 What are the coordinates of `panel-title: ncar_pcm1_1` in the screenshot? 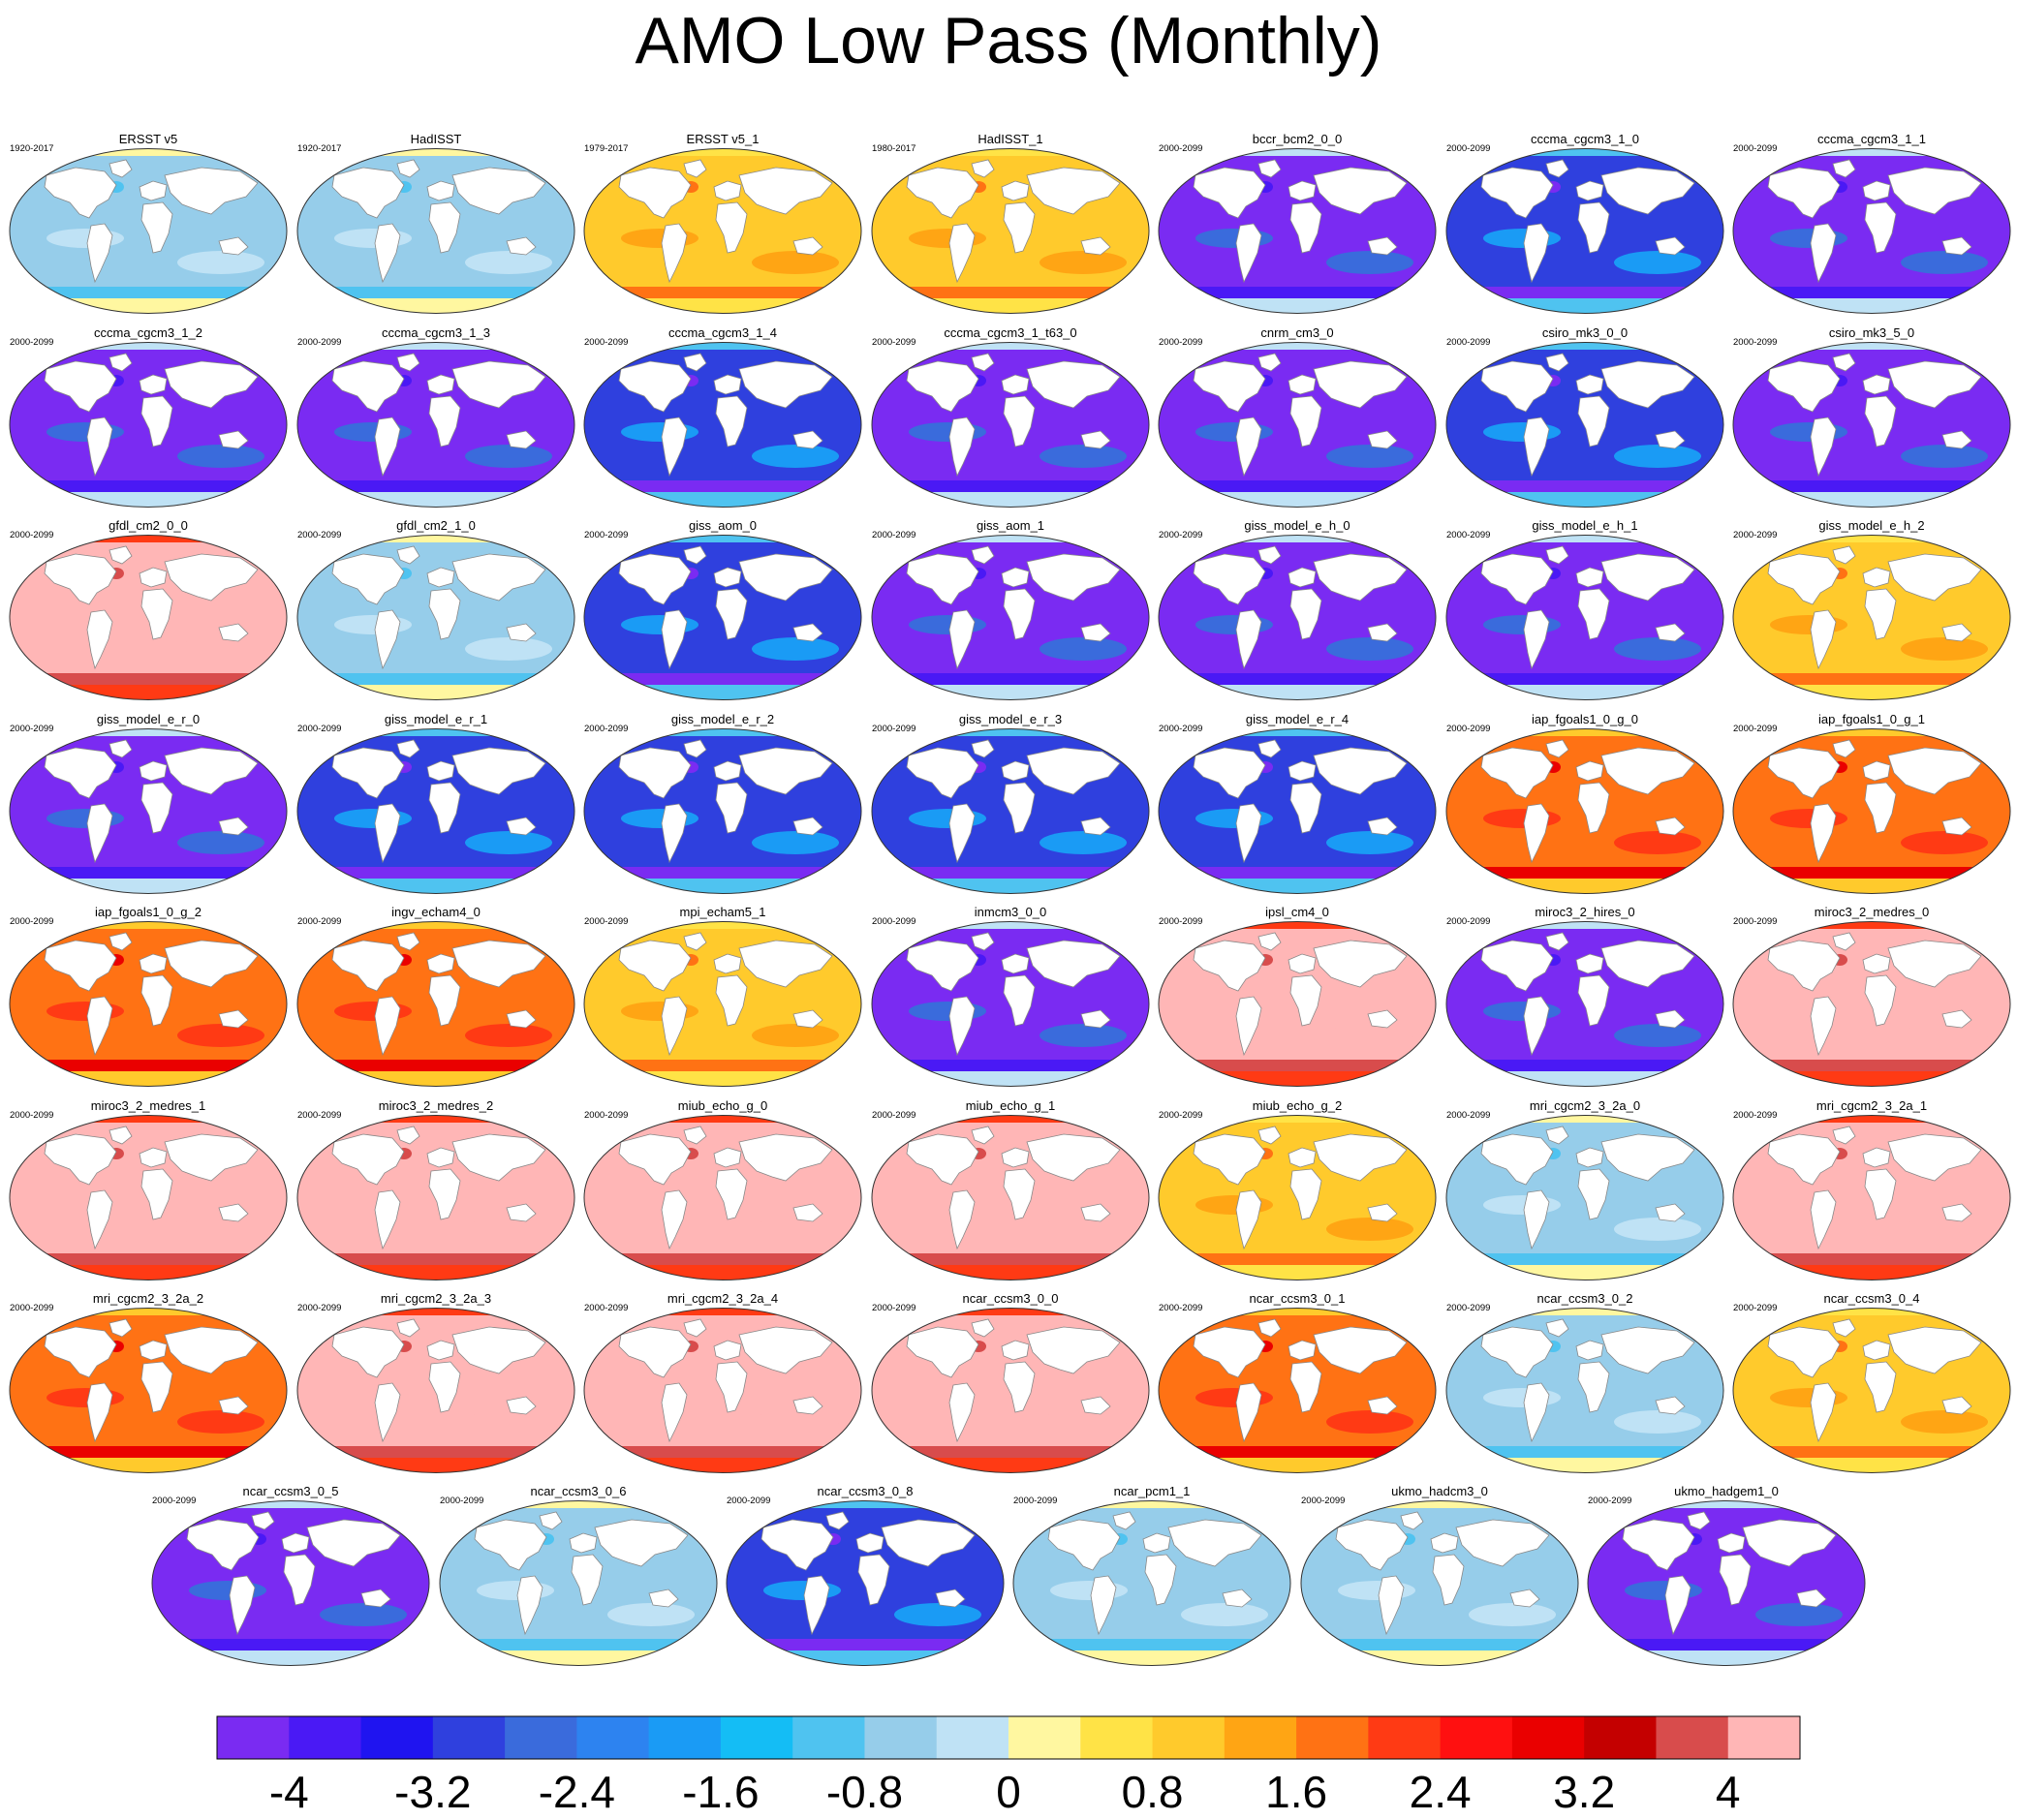 It's located at (1152, 1491).